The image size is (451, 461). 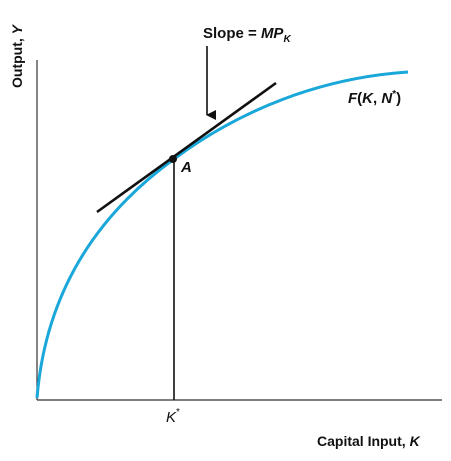 What do you see at coordinates (374, 98) in the screenshot?
I see `curve-label: F(K, N*)` at bounding box center [374, 98].